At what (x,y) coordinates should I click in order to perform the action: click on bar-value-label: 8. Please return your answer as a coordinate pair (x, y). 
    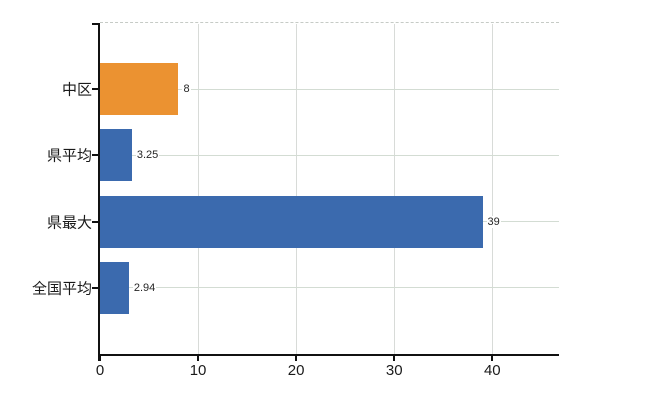
    Looking at the image, I should click on (186, 89).